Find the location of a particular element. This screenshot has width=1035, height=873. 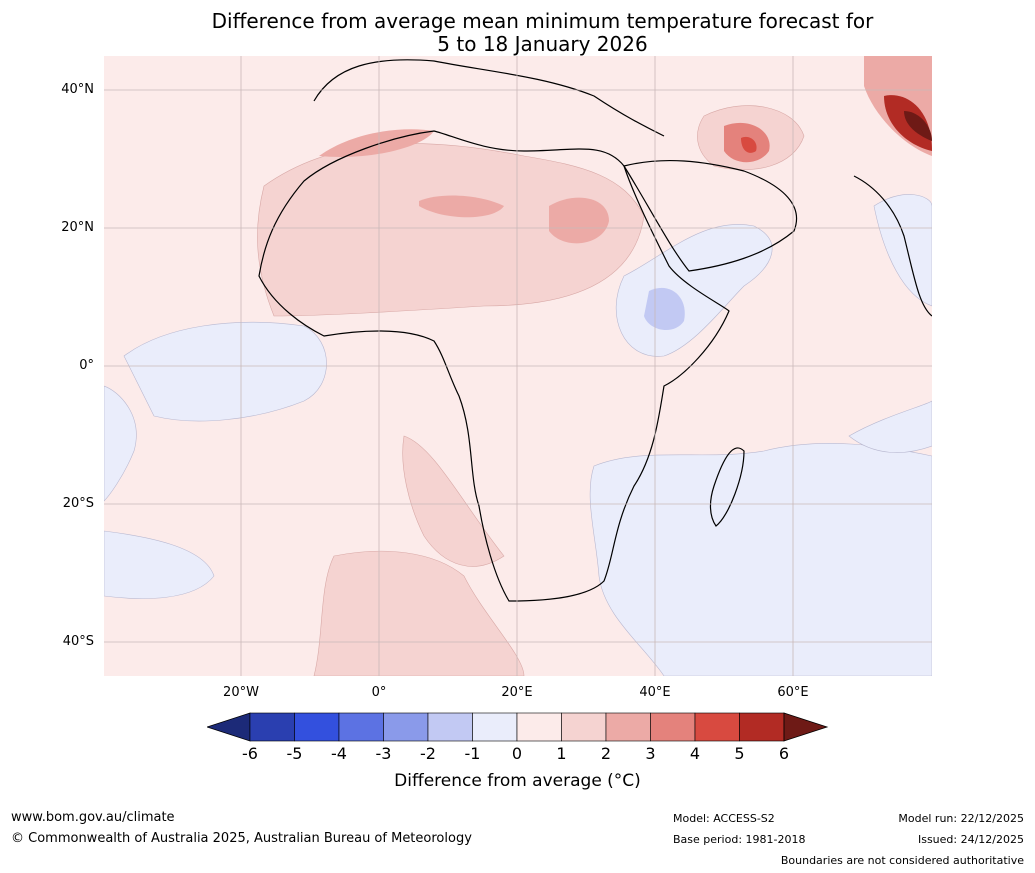

negative-anomaly-east-africa is located at coordinates (694, 290).